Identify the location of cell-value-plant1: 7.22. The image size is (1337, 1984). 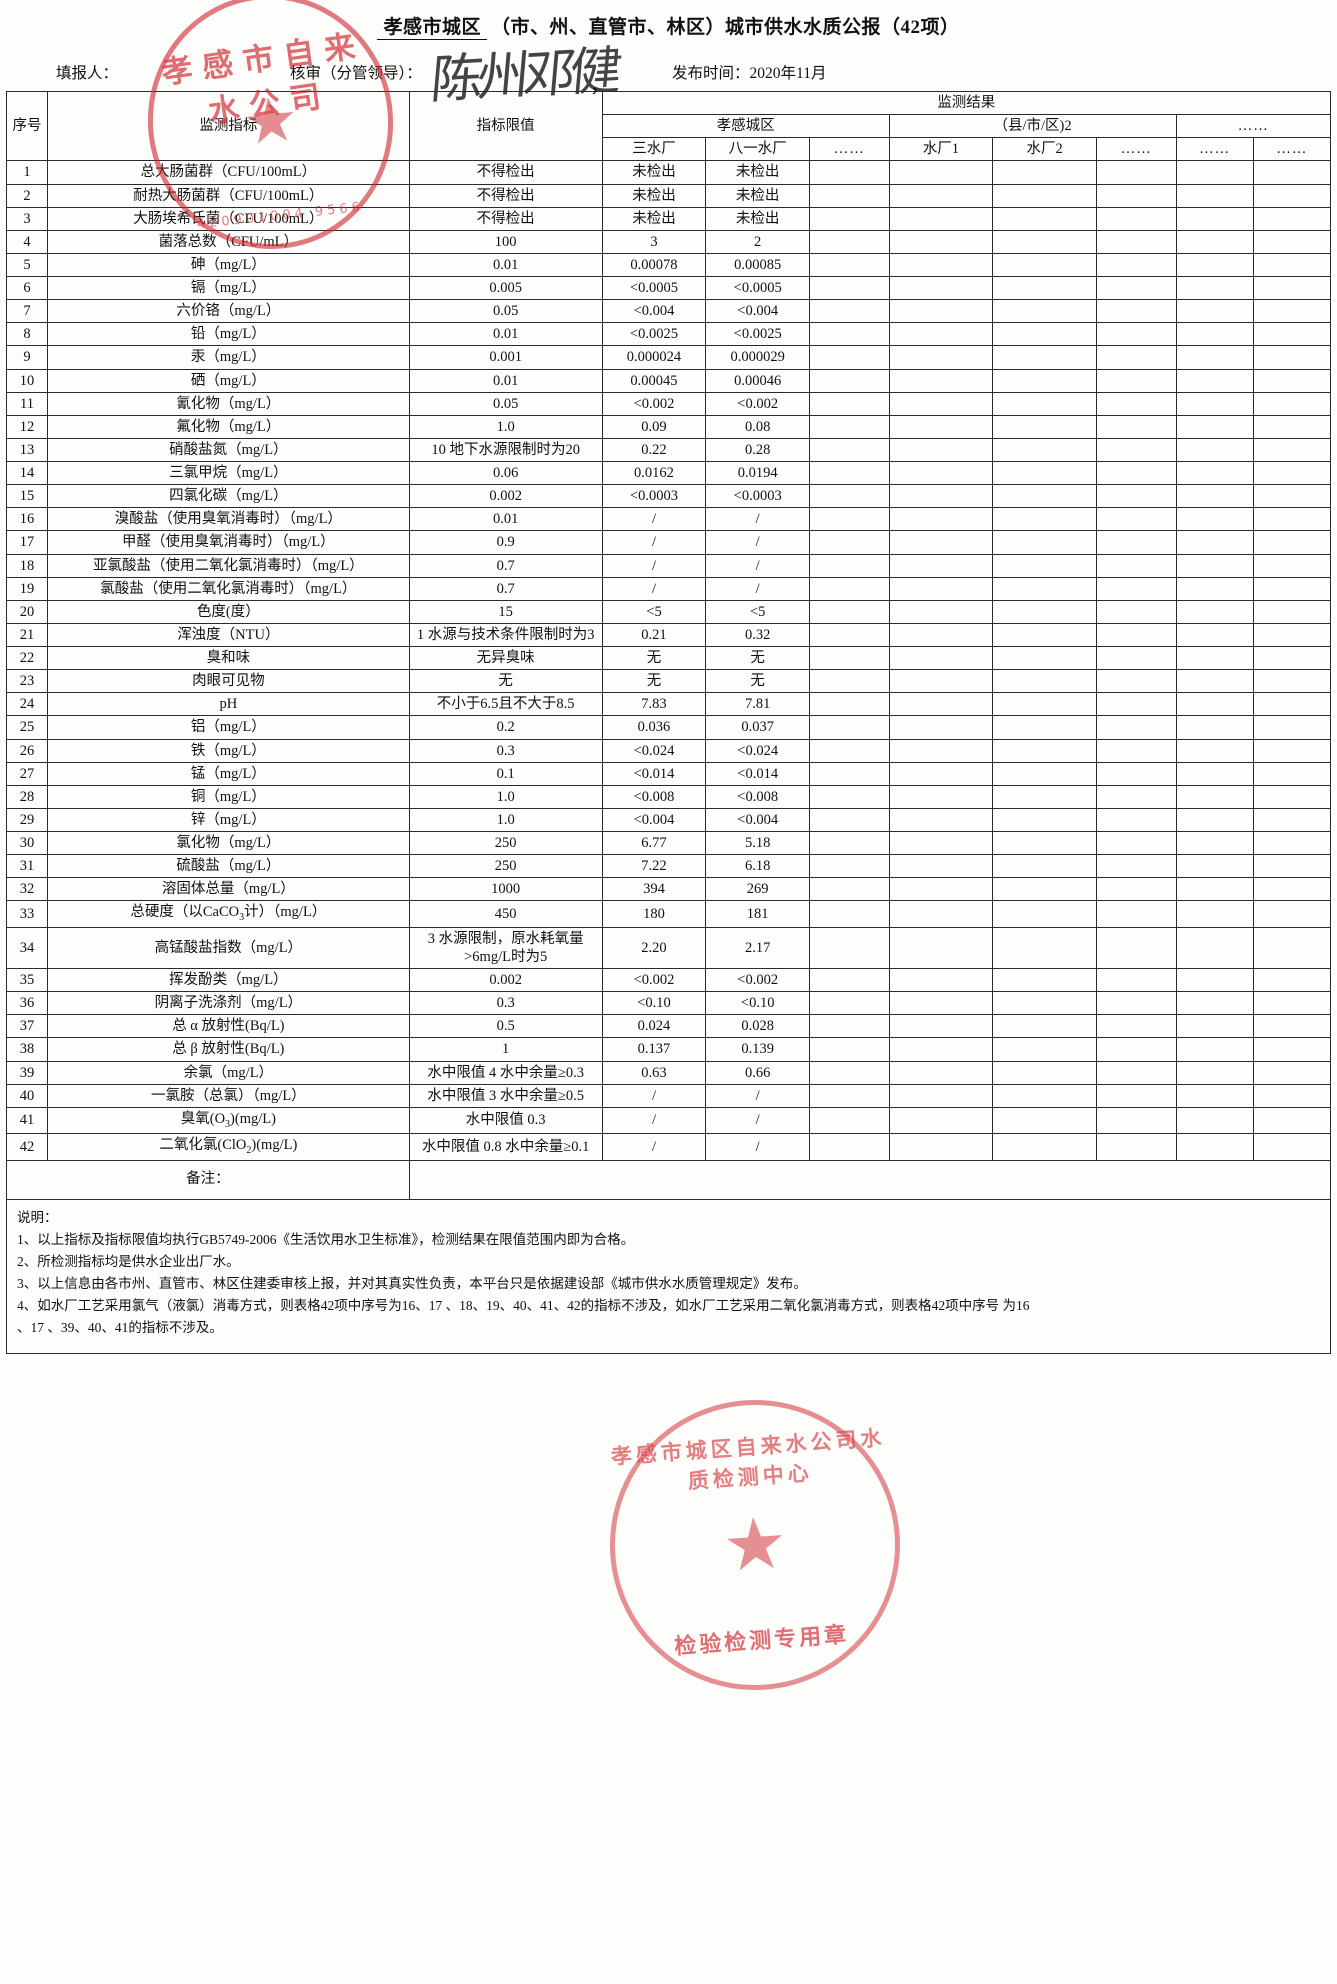
(654, 866).